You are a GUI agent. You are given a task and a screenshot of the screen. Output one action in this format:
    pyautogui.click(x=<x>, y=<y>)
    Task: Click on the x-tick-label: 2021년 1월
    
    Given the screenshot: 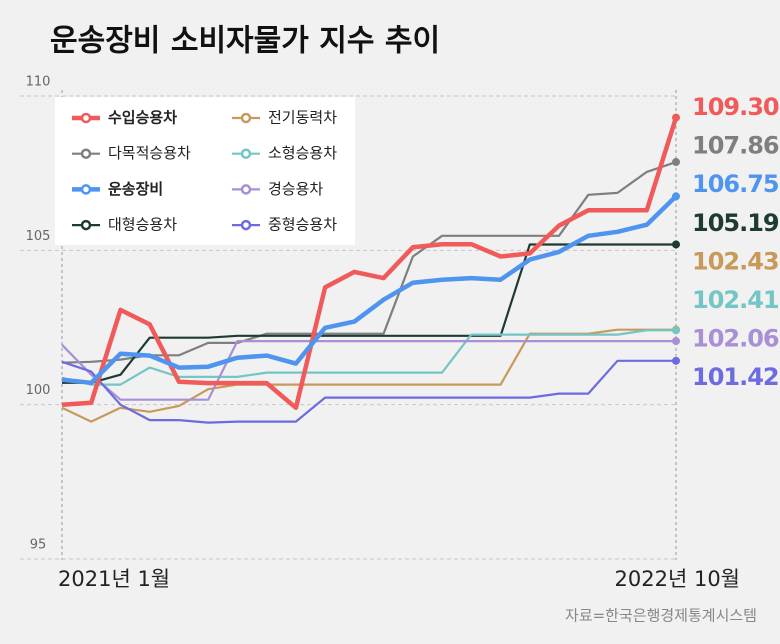 What is the action you would take?
    pyautogui.click(x=114, y=579)
    